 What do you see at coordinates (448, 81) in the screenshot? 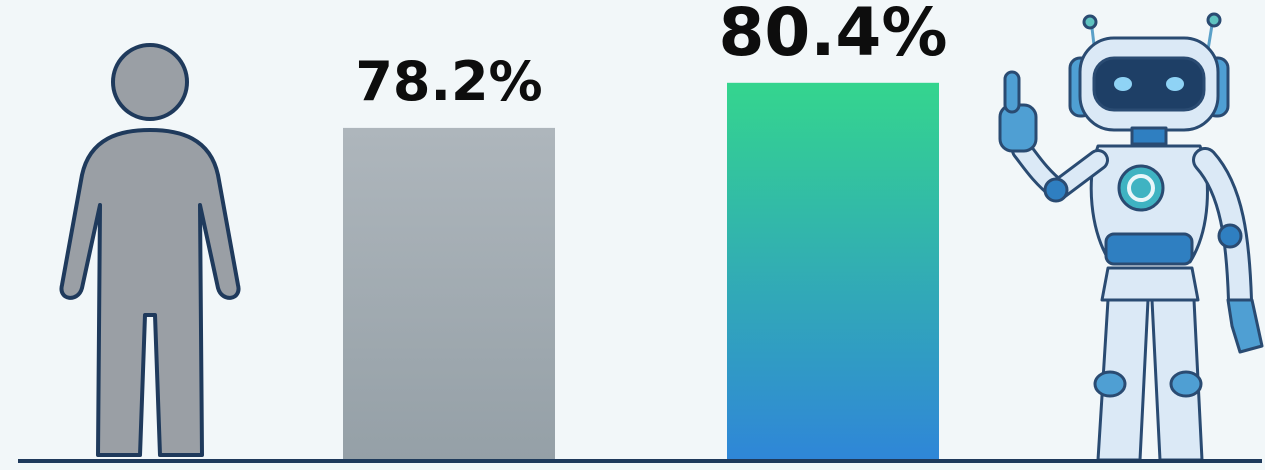
I see `value-label-human: 78.2%` at bounding box center [448, 81].